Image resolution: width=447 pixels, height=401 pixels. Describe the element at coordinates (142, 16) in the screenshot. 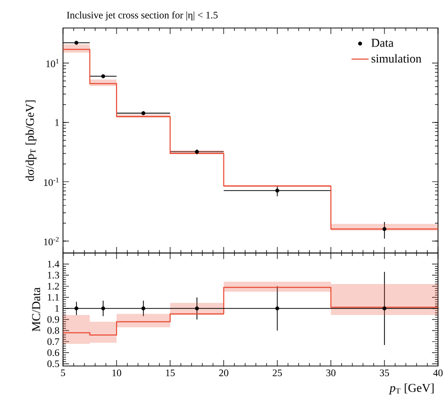

I see `chart-title: Inclusive jet cross section for |η| < 1.5` at that location.